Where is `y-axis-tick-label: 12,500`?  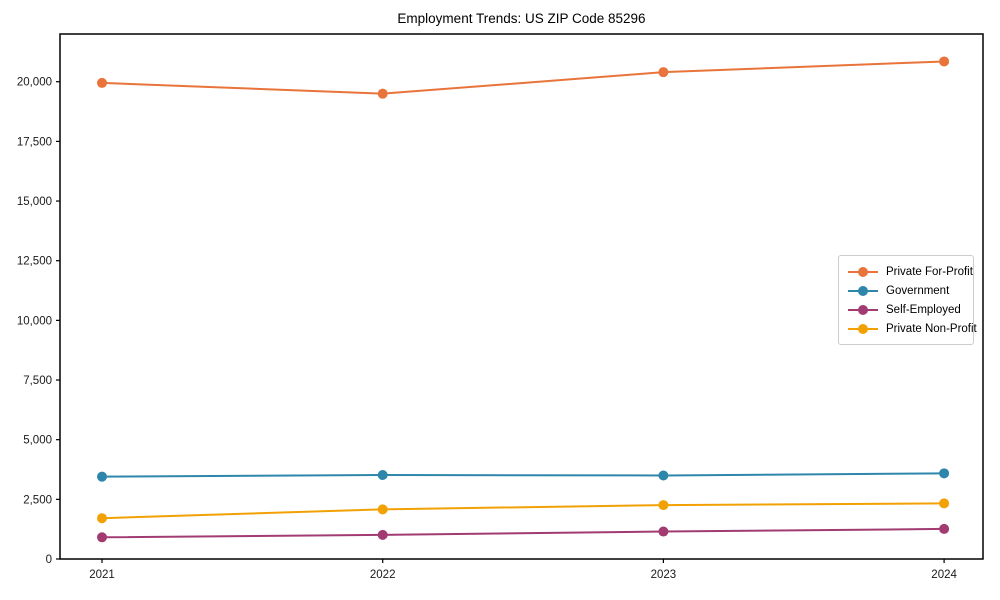
y-axis-tick-label: 12,500 is located at coordinates (34, 262).